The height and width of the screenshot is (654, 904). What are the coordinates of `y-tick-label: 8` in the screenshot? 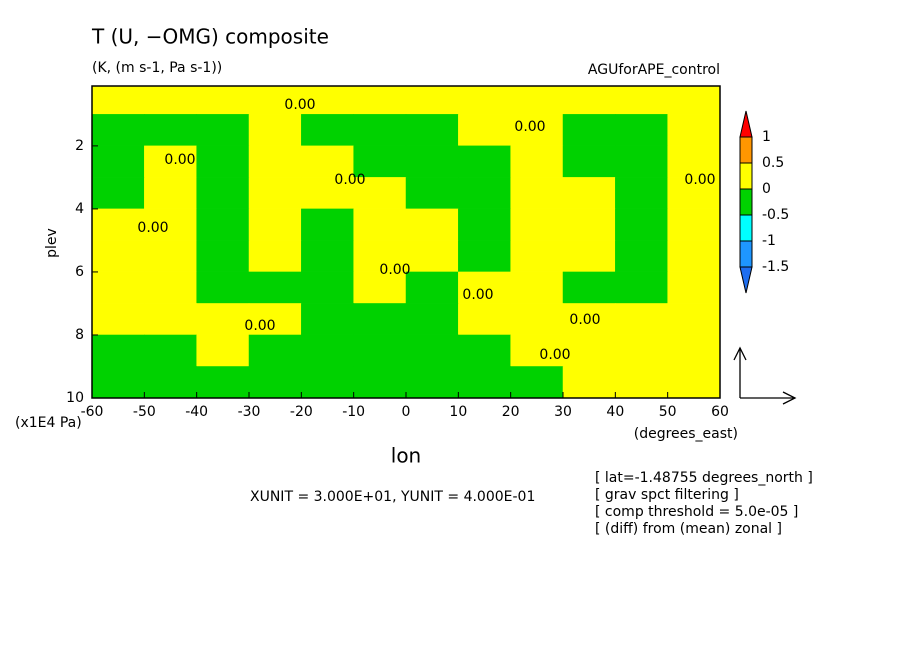 It's located at (79, 335).